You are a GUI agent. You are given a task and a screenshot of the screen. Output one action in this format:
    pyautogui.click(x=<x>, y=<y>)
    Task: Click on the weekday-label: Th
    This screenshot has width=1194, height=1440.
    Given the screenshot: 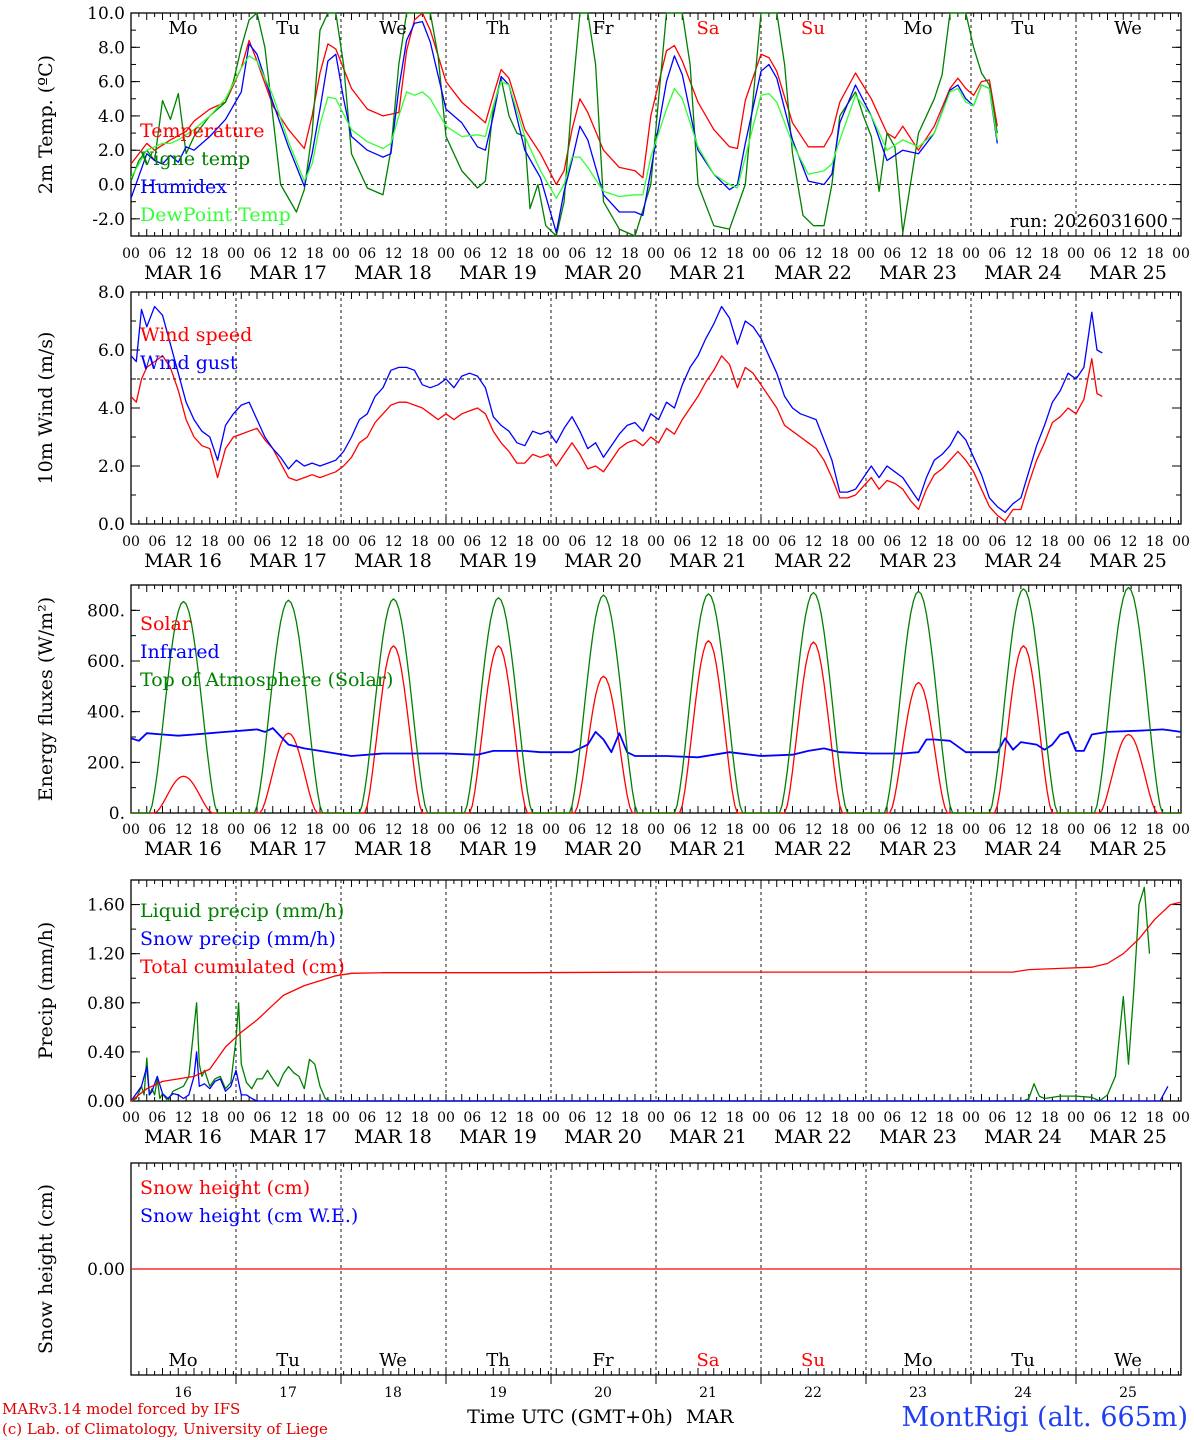 What is the action you would take?
    pyautogui.click(x=498, y=1360)
    